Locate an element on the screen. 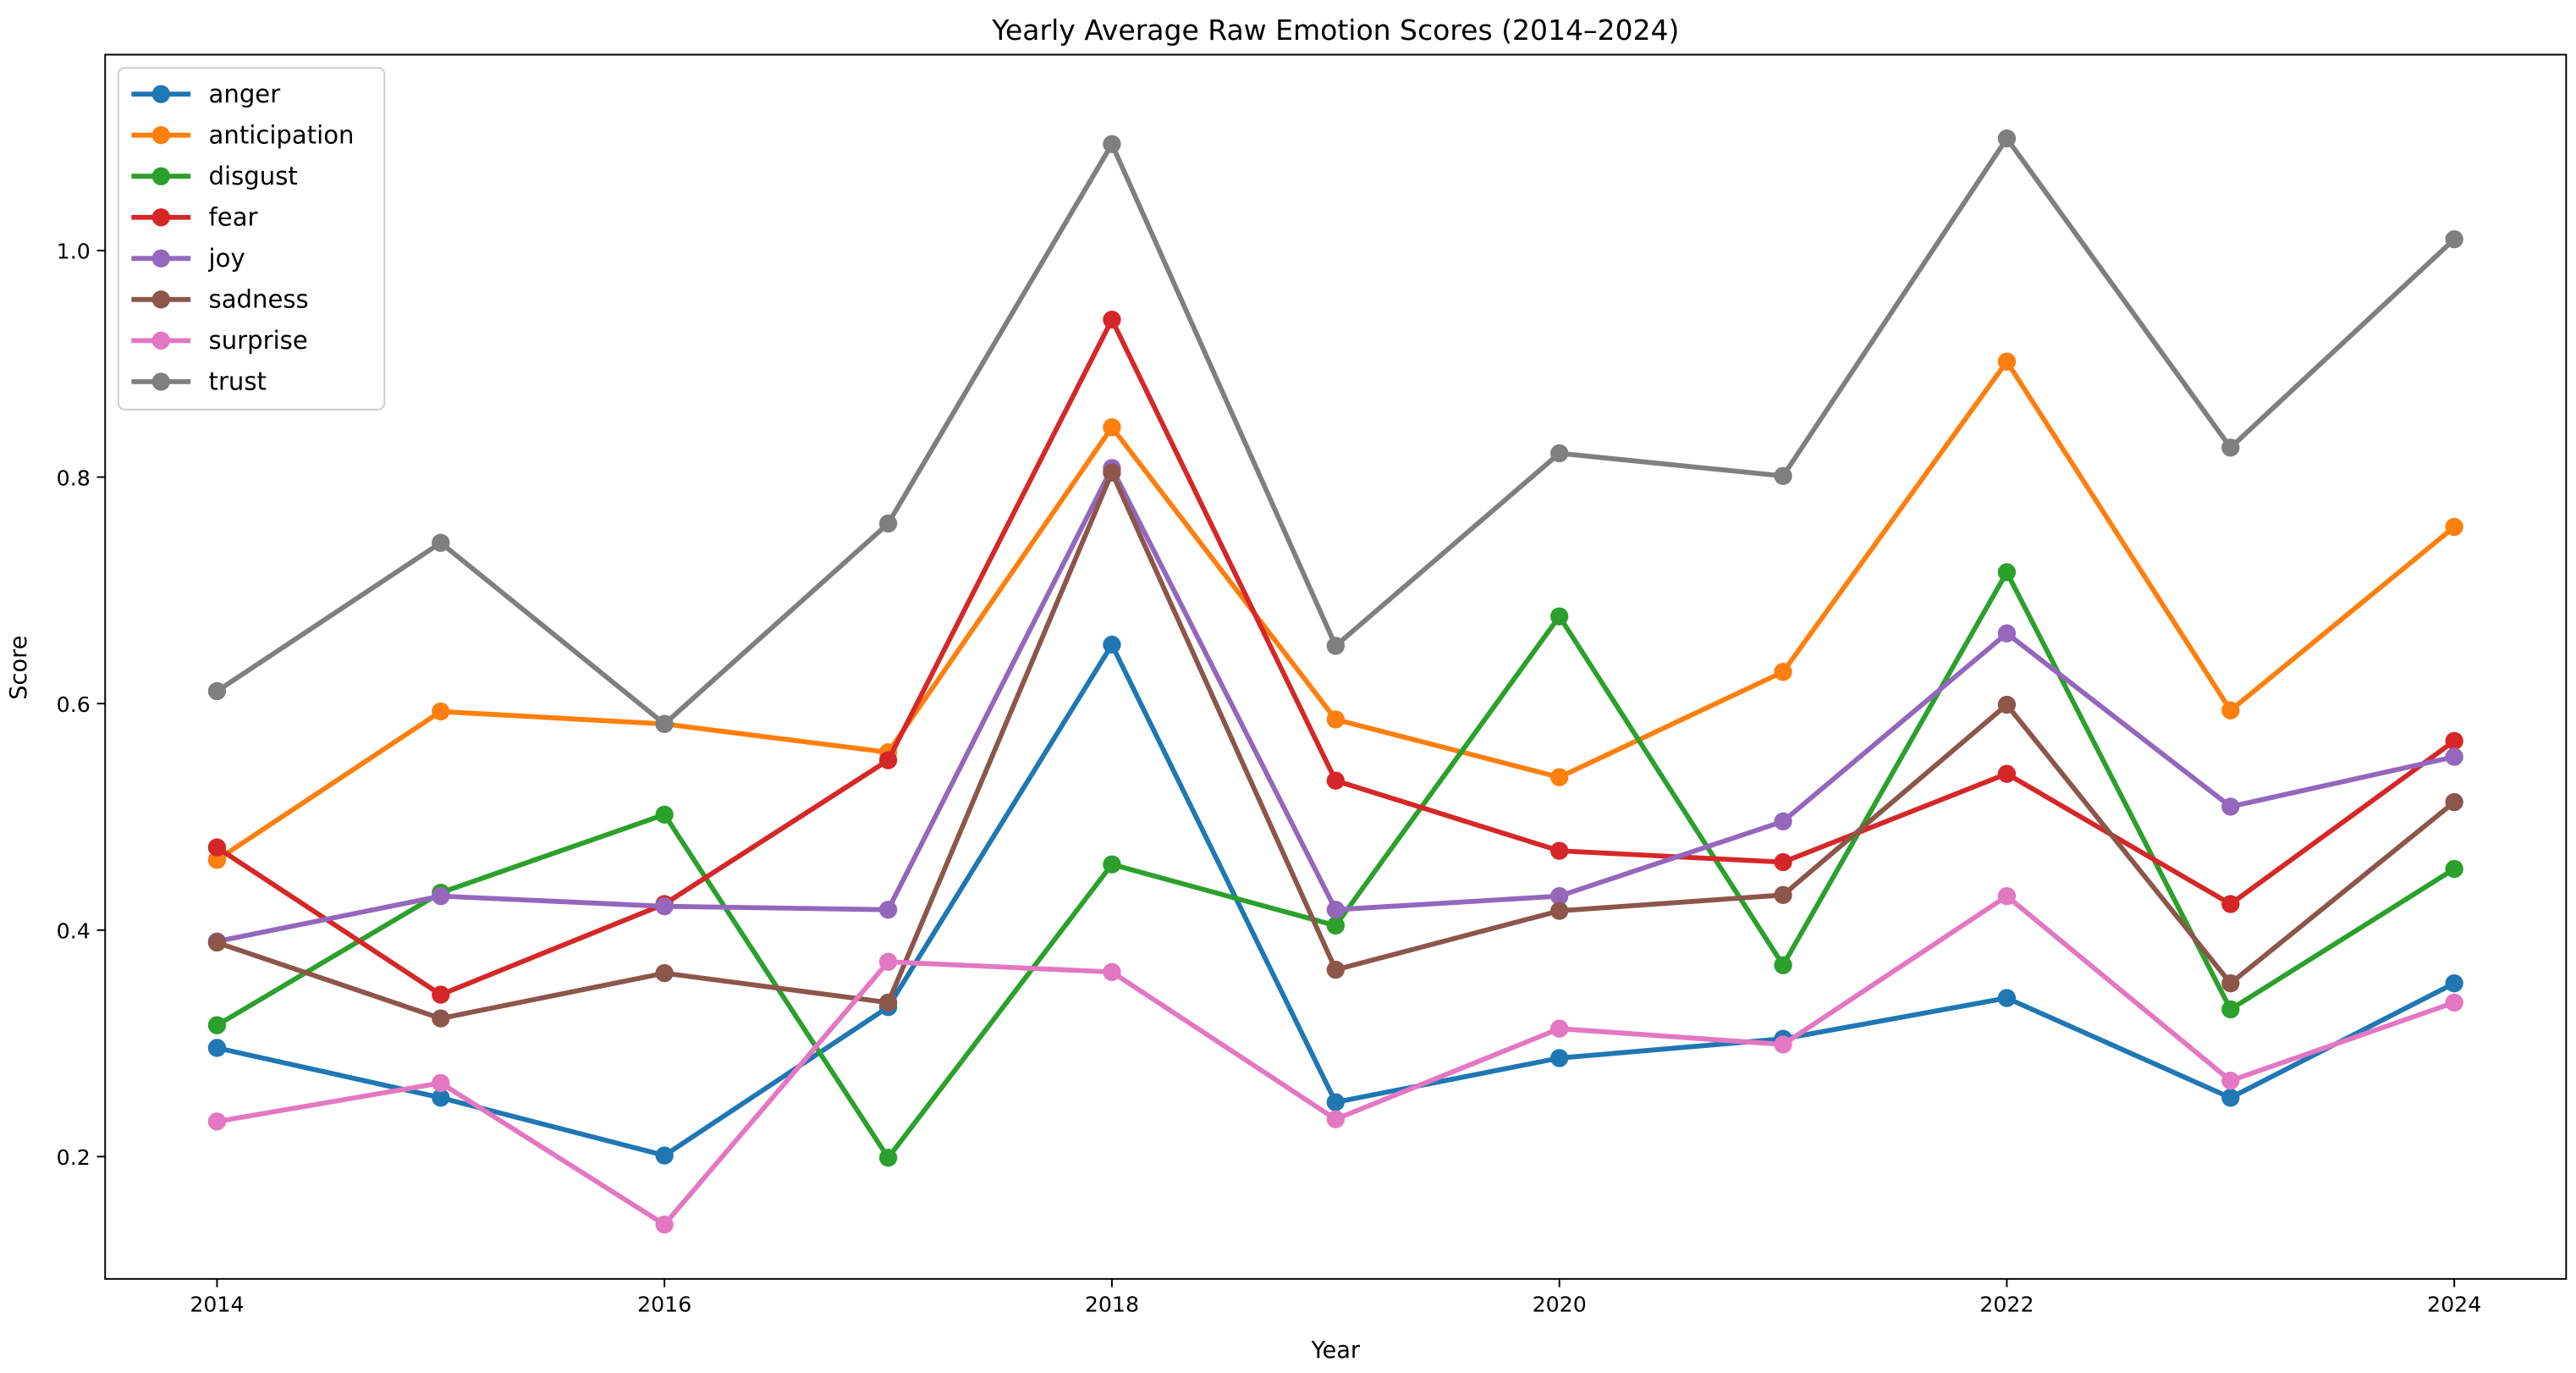 The height and width of the screenshot is (1373, 2576). anticipation-point-2020 is located at coordinates (1559, 777).